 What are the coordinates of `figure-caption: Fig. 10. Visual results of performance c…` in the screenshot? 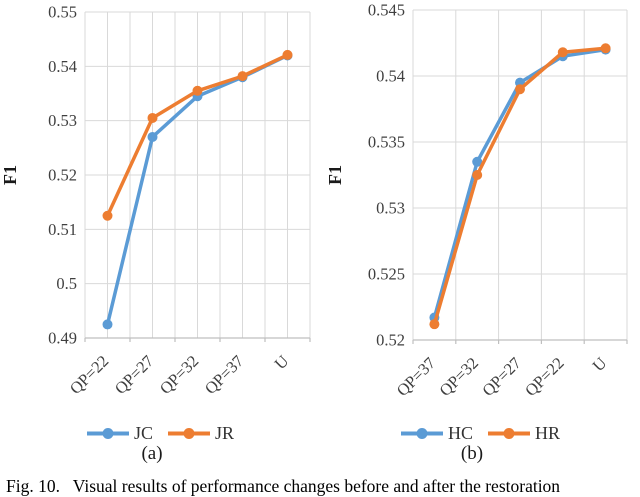 It's located at (283, 486).